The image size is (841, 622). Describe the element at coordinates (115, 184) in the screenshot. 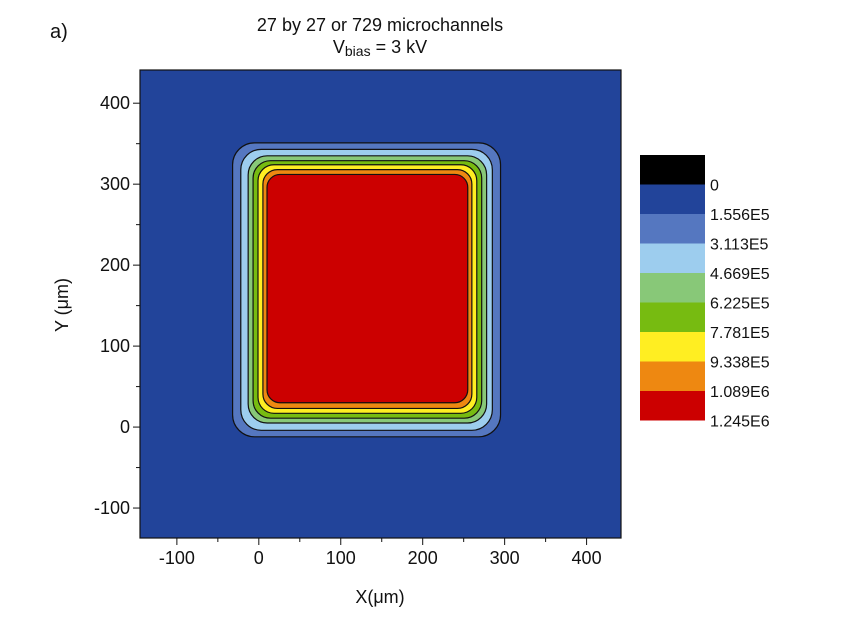

I see `y-tick-label: 300` at that location.